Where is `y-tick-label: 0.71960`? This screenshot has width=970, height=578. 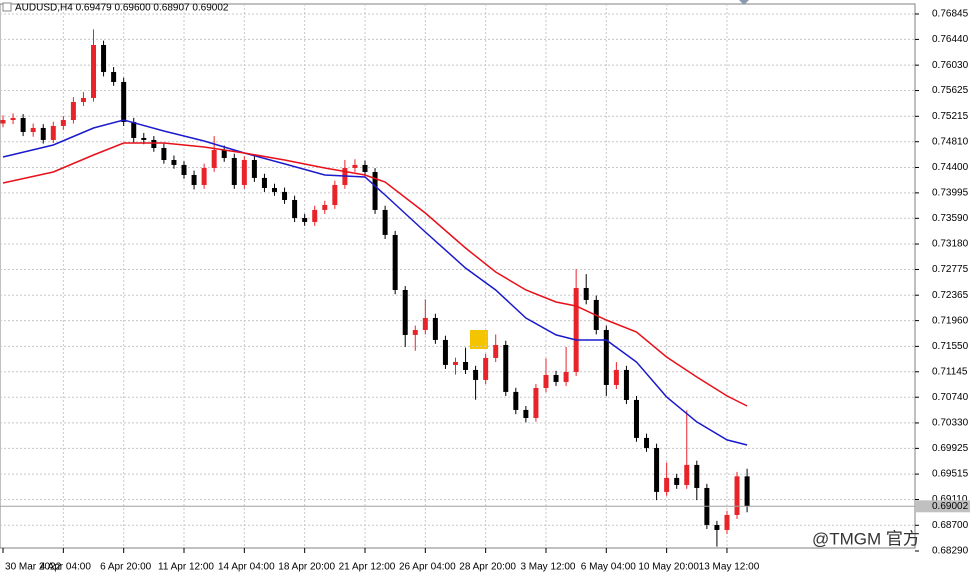 y-tick-label: 0.71960 is located at coordinates (950, 320).